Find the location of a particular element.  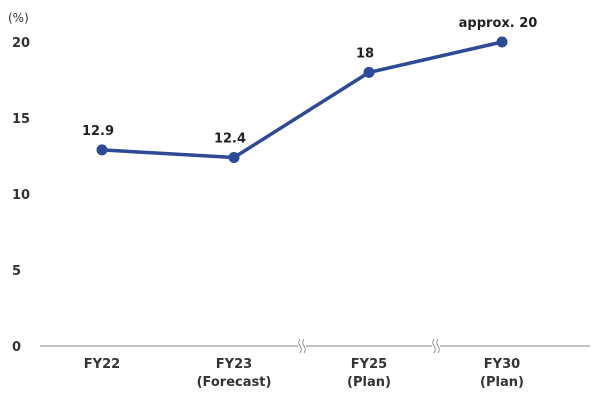

x-category-label: FY30 is located at coordinates (502, 364).